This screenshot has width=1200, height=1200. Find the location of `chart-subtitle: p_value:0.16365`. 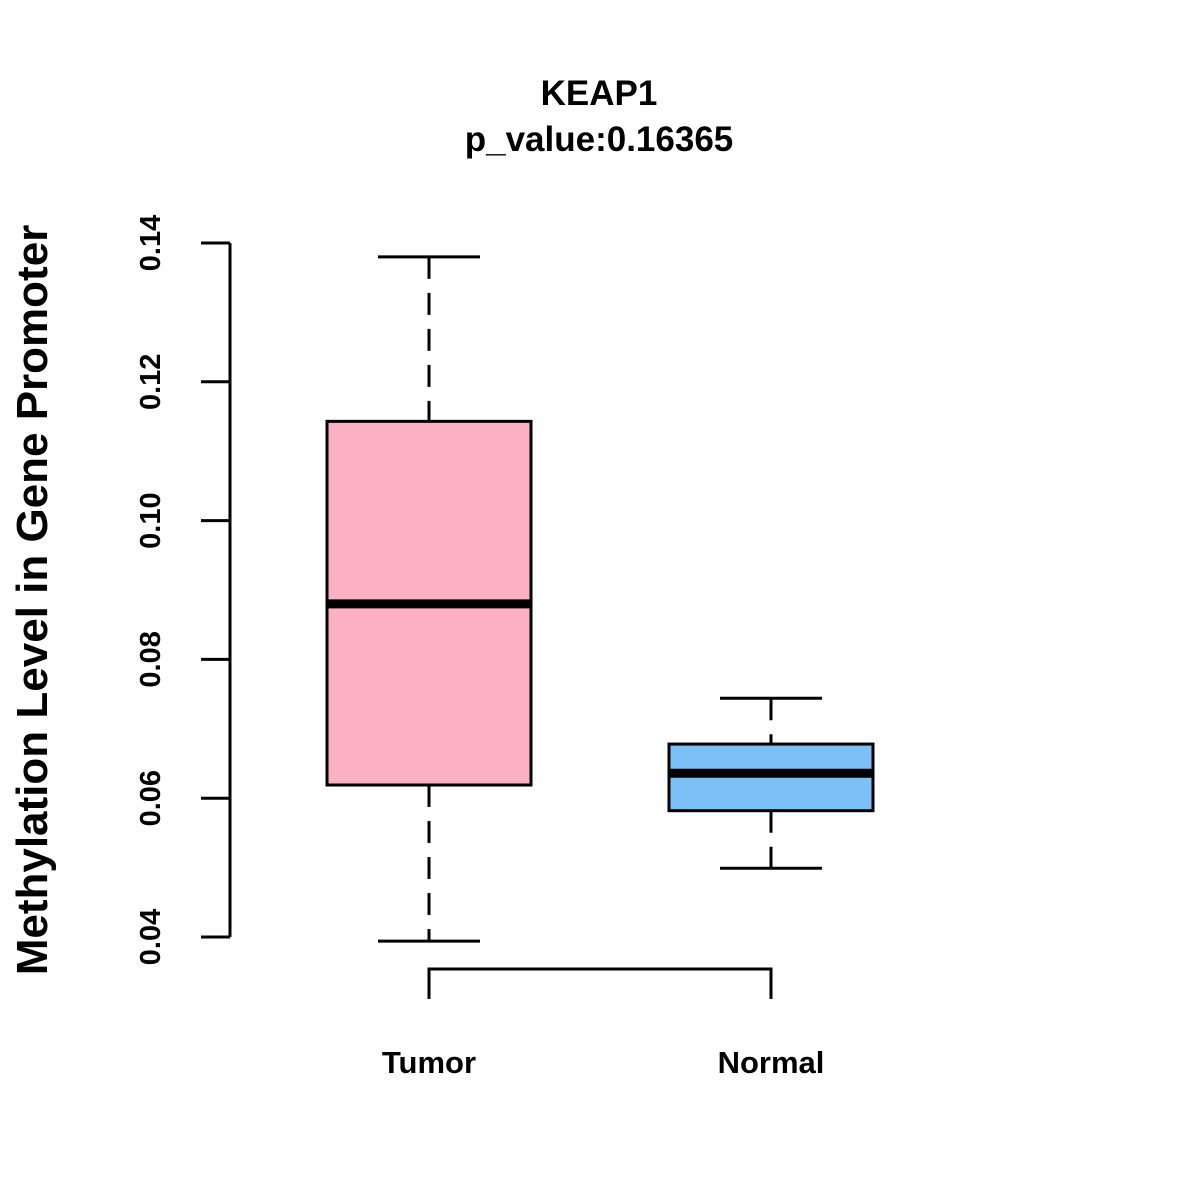

chart-subtitle: p_value:0.16365 is located at coordinates (599, 139).